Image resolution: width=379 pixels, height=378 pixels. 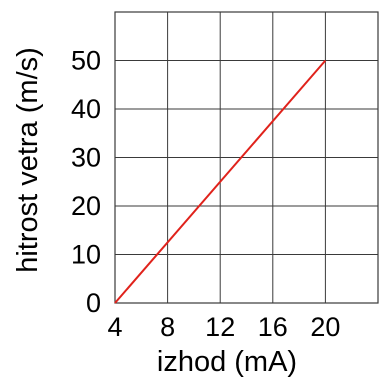 I want to click on x-tick-label: 20, so click(x=325, y=327).